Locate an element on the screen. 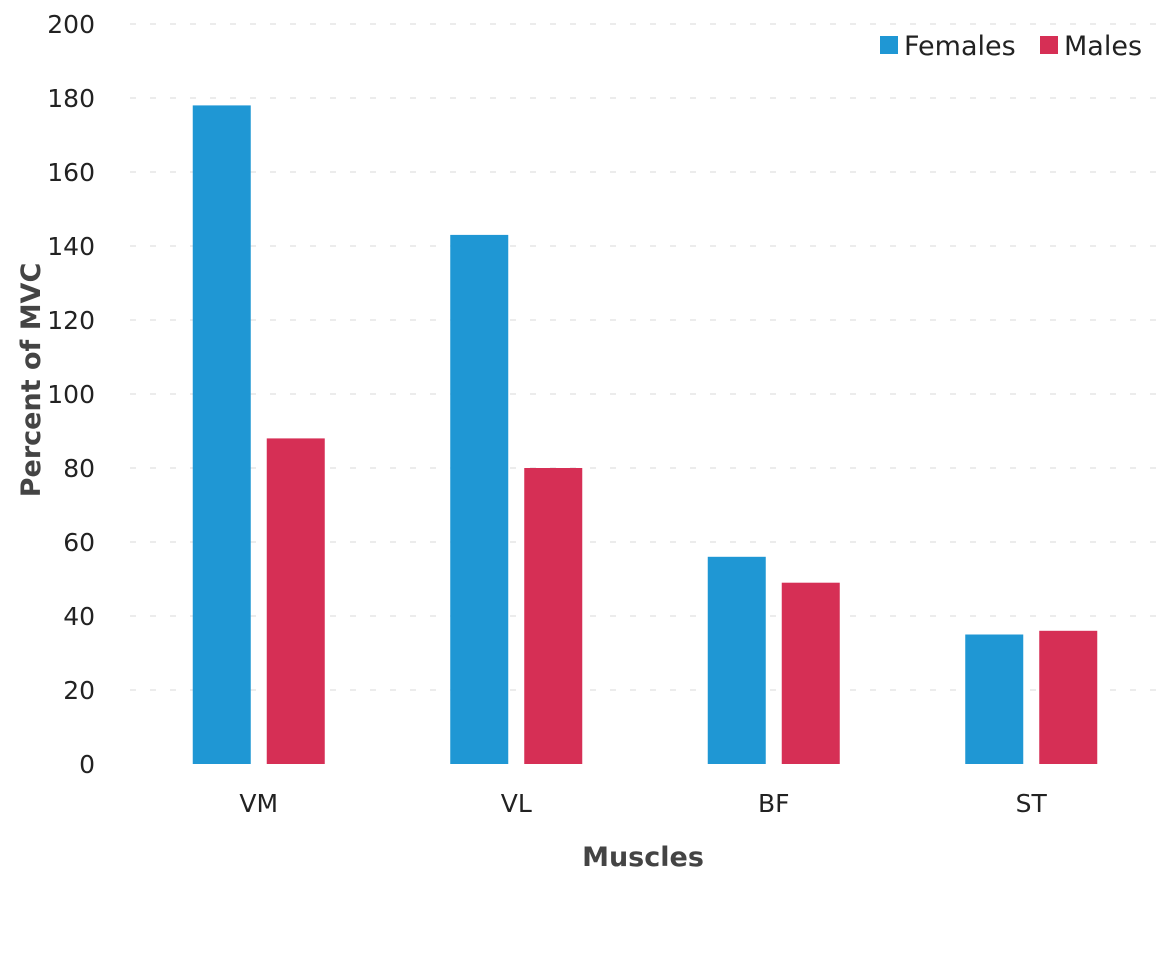  y-tick-label: 100 is located at coordinates (71, 394).